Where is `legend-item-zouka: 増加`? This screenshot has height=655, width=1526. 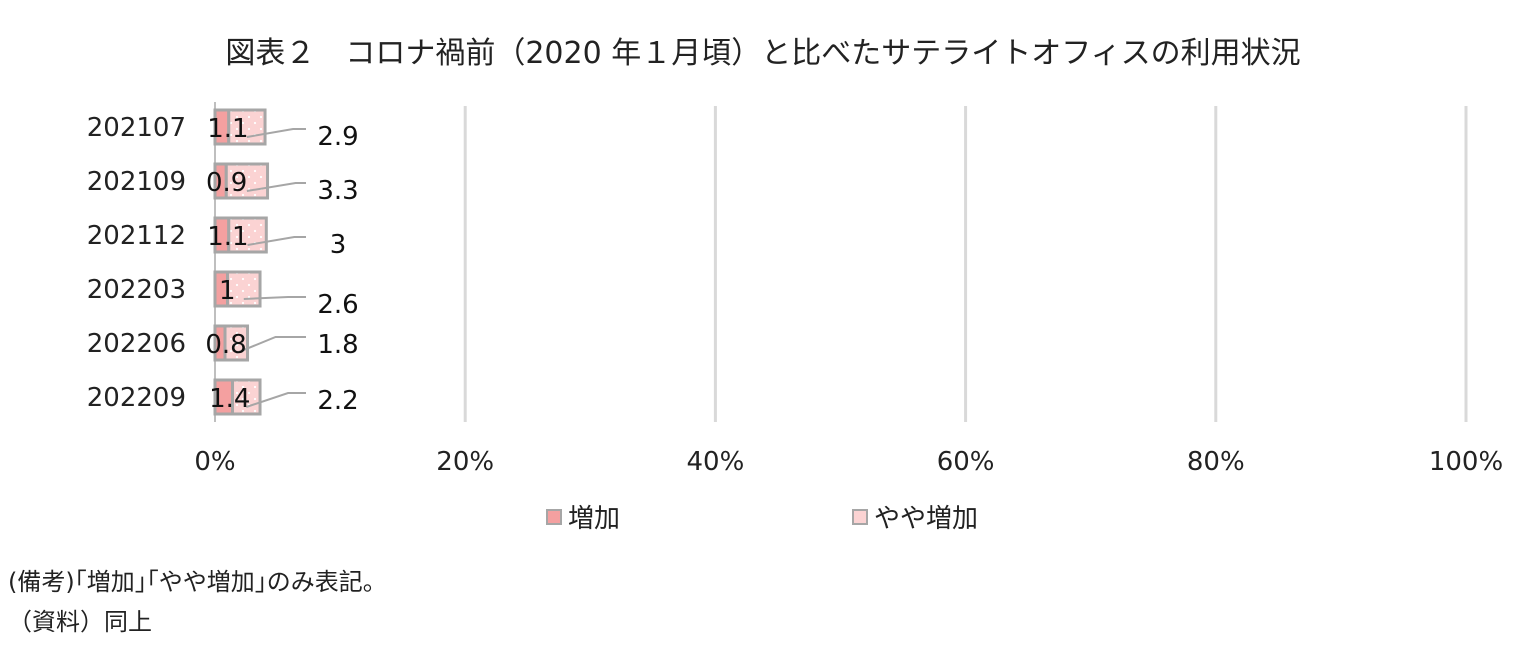
legend-item-zouka: 増加 is located at coordinates (583, 516).